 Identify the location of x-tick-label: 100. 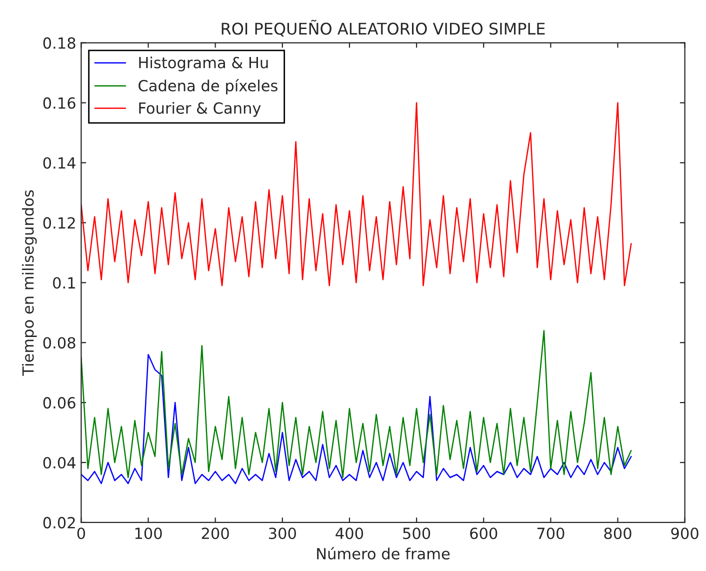
(148, 534).